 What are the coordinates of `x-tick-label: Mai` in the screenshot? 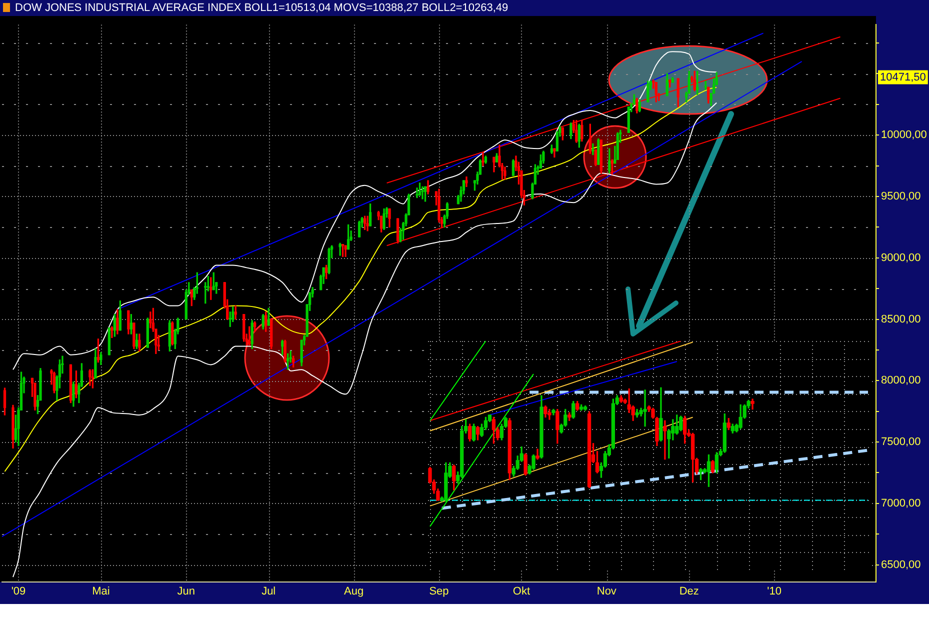 It's located at (101, 592).